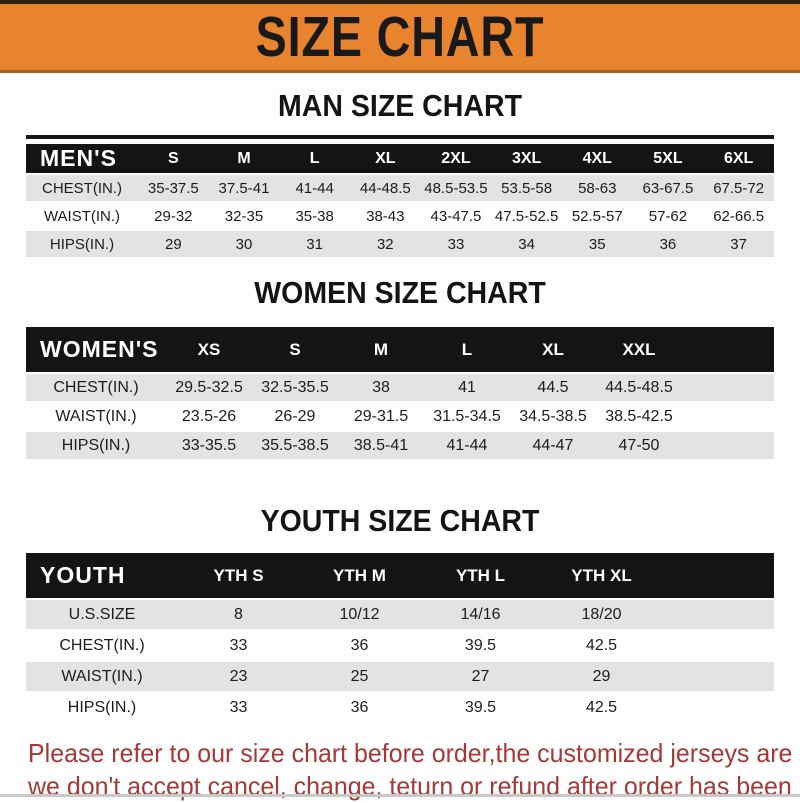 The height and width of the screenshot is (803, 800). I want to click on page-title: SIZE CHART, so click(400, 37).